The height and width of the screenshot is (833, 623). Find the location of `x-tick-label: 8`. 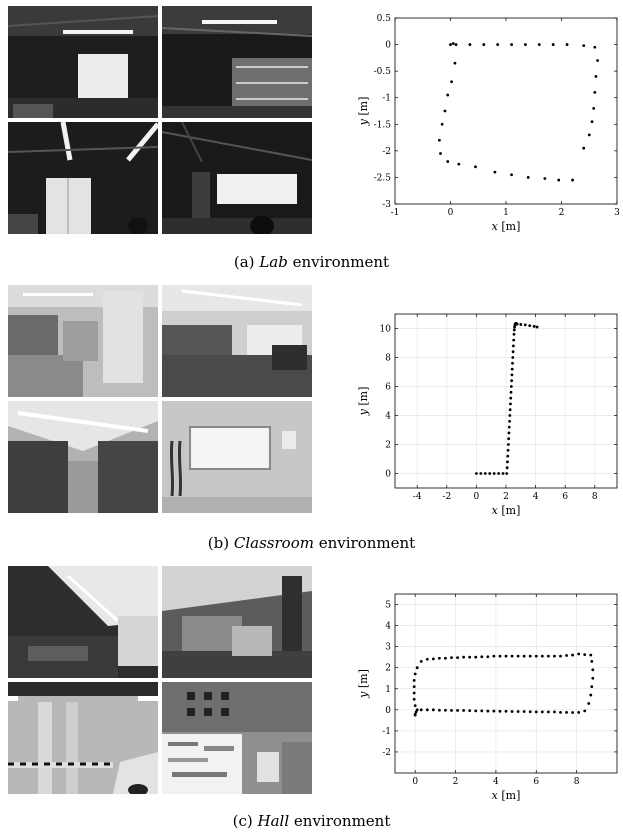

x-tick-label: 8 is located at coordinates (595, 497).